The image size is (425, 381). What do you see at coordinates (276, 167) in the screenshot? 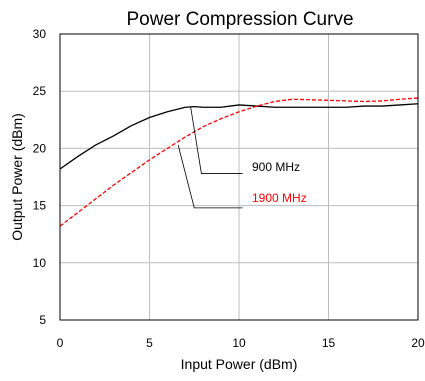
I see `legend-label: 900 MHz` at bounding box center [276, 167].